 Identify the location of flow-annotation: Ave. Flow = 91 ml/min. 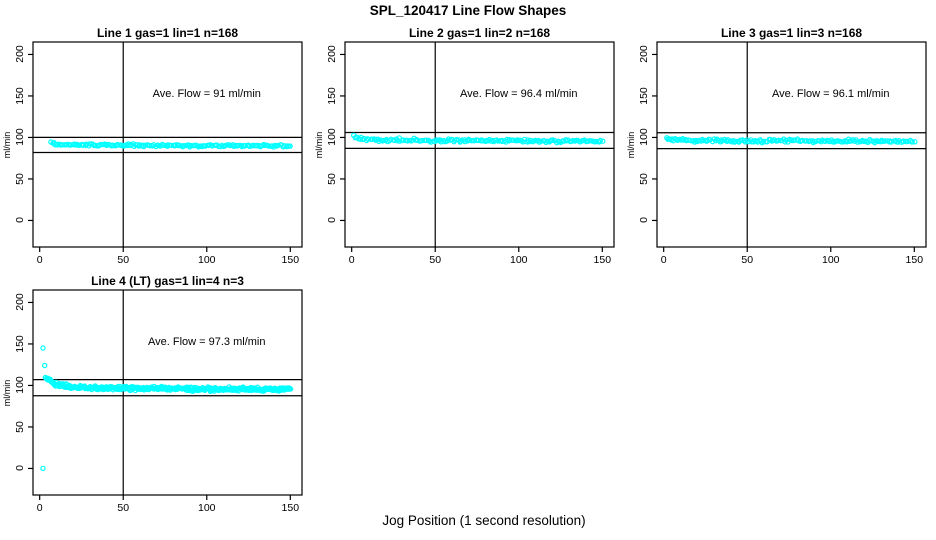
(206, 94).